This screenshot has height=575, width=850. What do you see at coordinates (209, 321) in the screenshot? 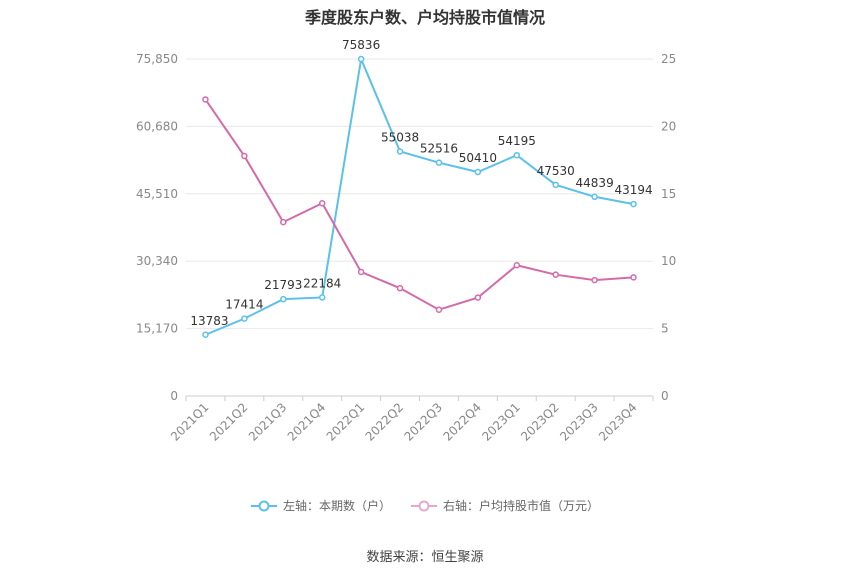
I see `data-label: 13783` at bounding box center [209, 321].